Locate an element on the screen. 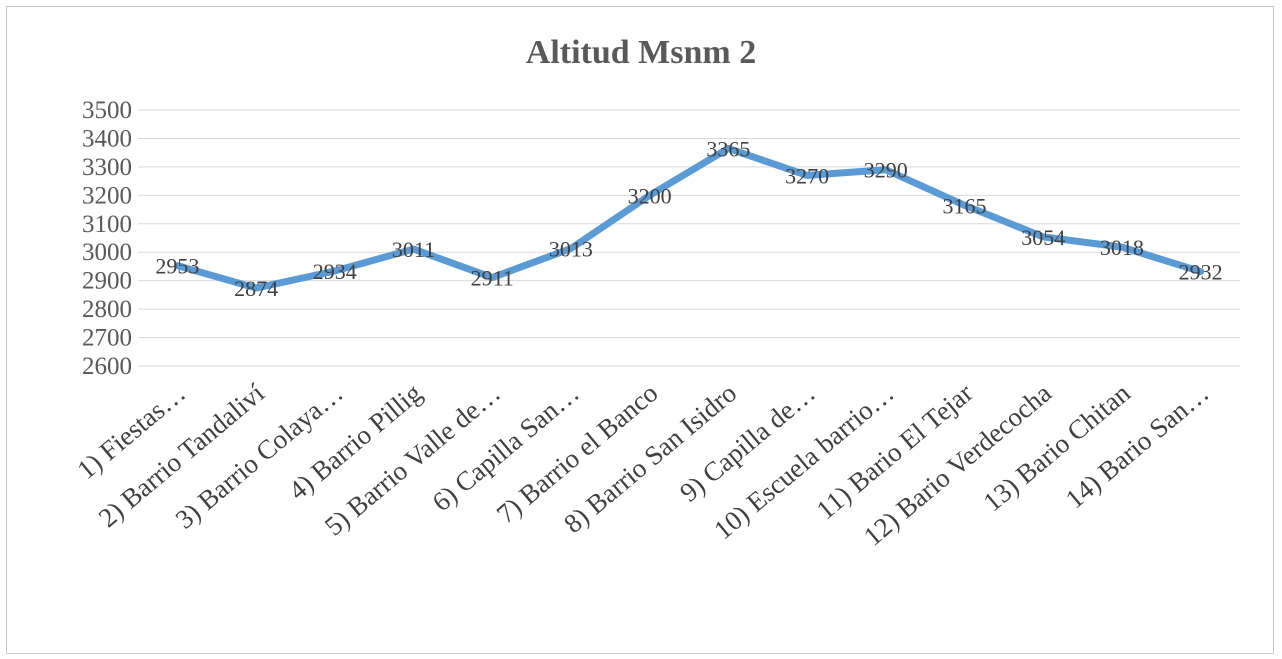 The width and height of the screenshot is (1282, 659). y-tick-label: 3100 is located at coordinates (107, 224).